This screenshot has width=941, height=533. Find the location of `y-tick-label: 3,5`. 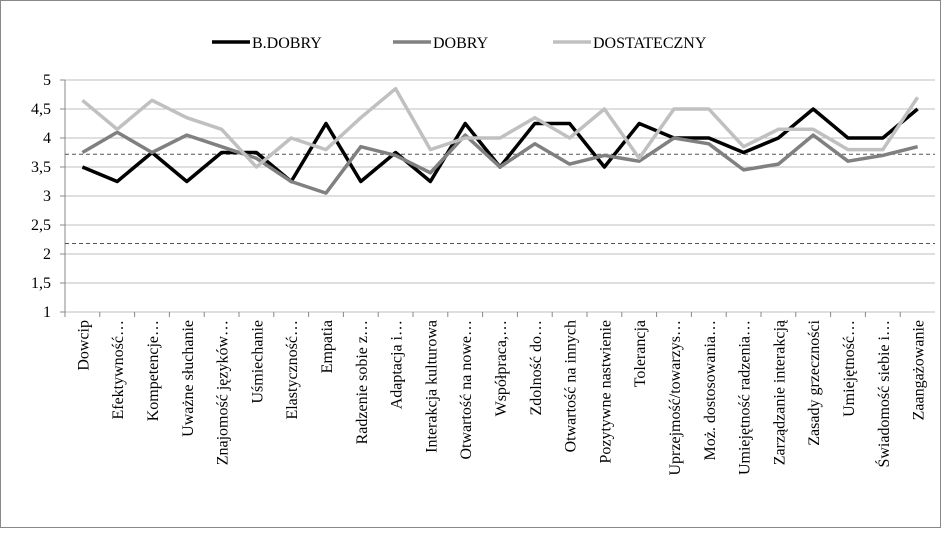

y-tick-label: 3,5 is located at coordinates (41, 167).